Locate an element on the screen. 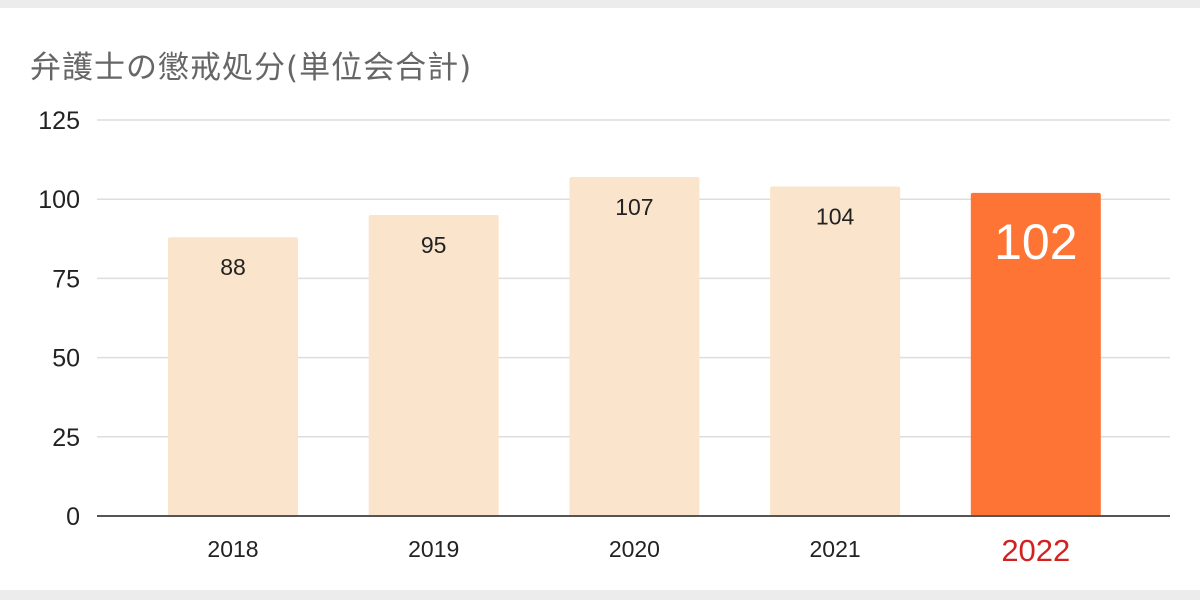 This screenshot has height=600, width=1200. bar-2020 is located at coordinates (634, 347).